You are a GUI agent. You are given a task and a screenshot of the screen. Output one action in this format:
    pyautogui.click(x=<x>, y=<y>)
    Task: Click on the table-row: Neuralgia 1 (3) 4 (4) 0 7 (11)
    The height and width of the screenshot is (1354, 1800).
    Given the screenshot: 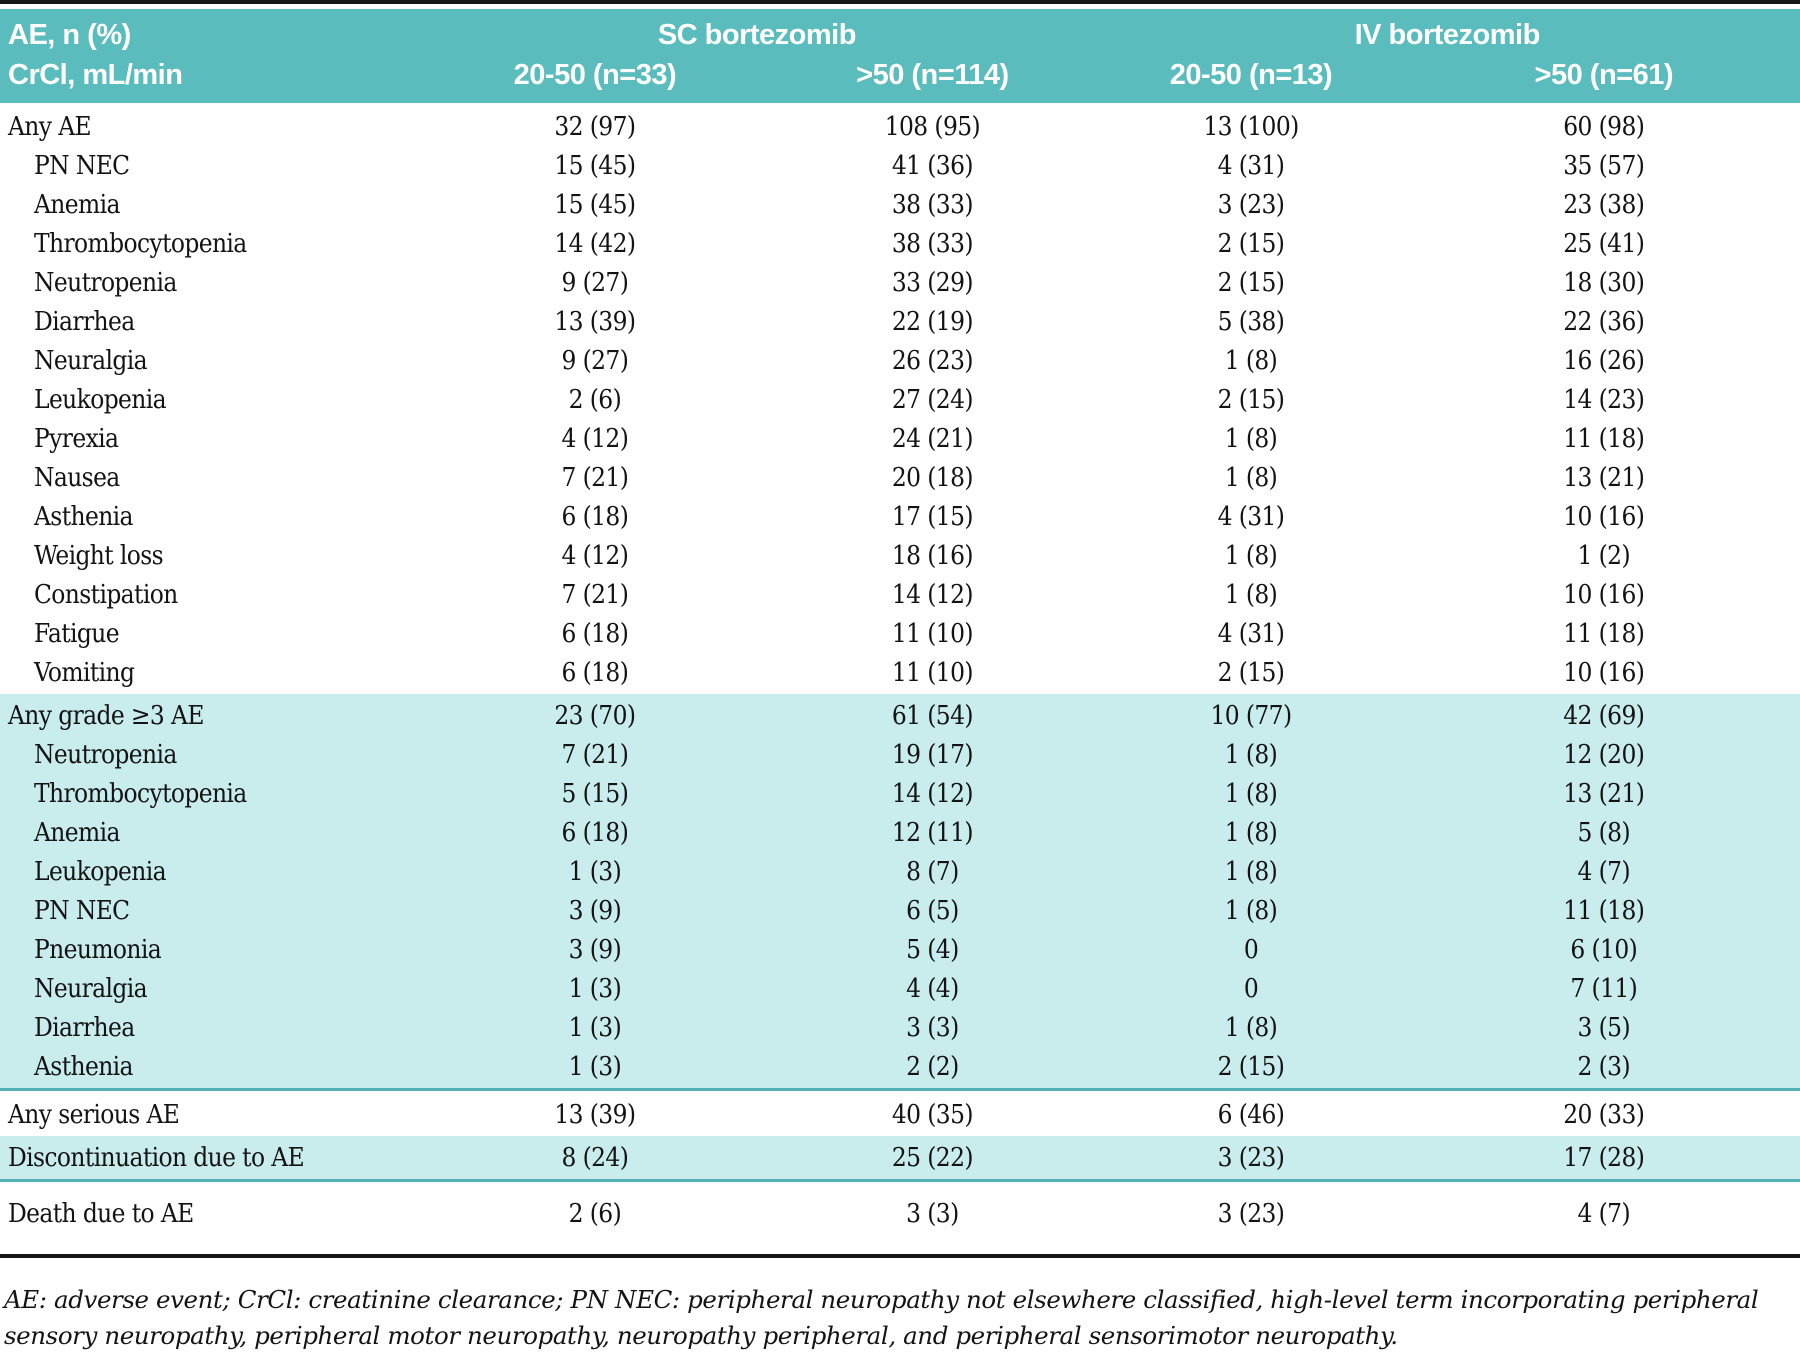 What is the action you would take?
    pyautogui.click(x=900, y=988)
    